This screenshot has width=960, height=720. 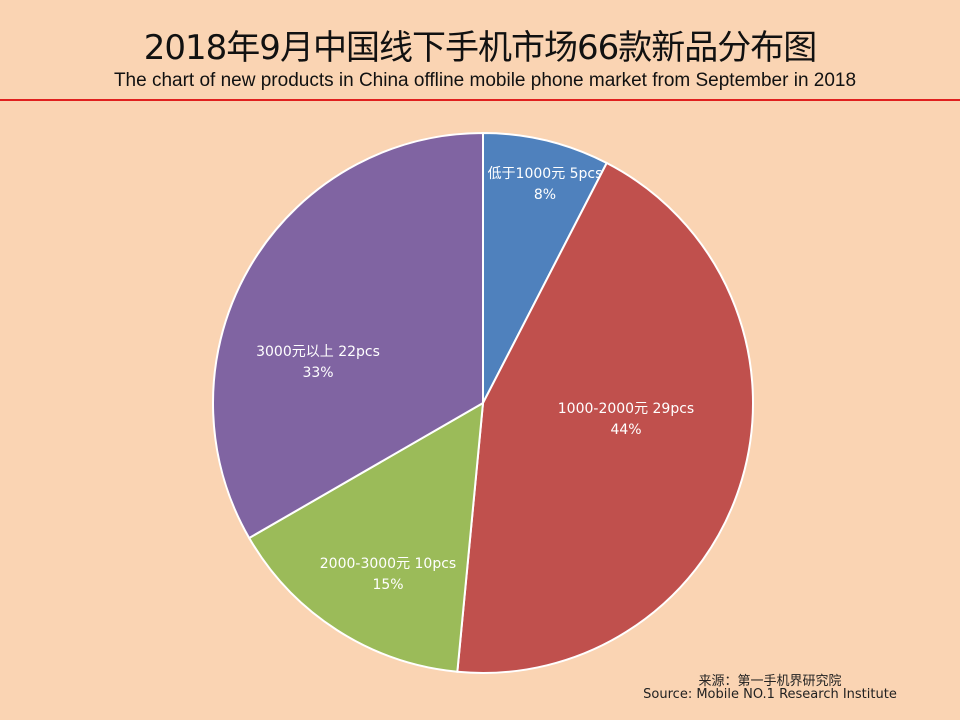 What do you see at coordinates (626, 409) in the screenshot?
I see `slice-label: 1000-2000元 29pcs` at bounding box center [626, 409].